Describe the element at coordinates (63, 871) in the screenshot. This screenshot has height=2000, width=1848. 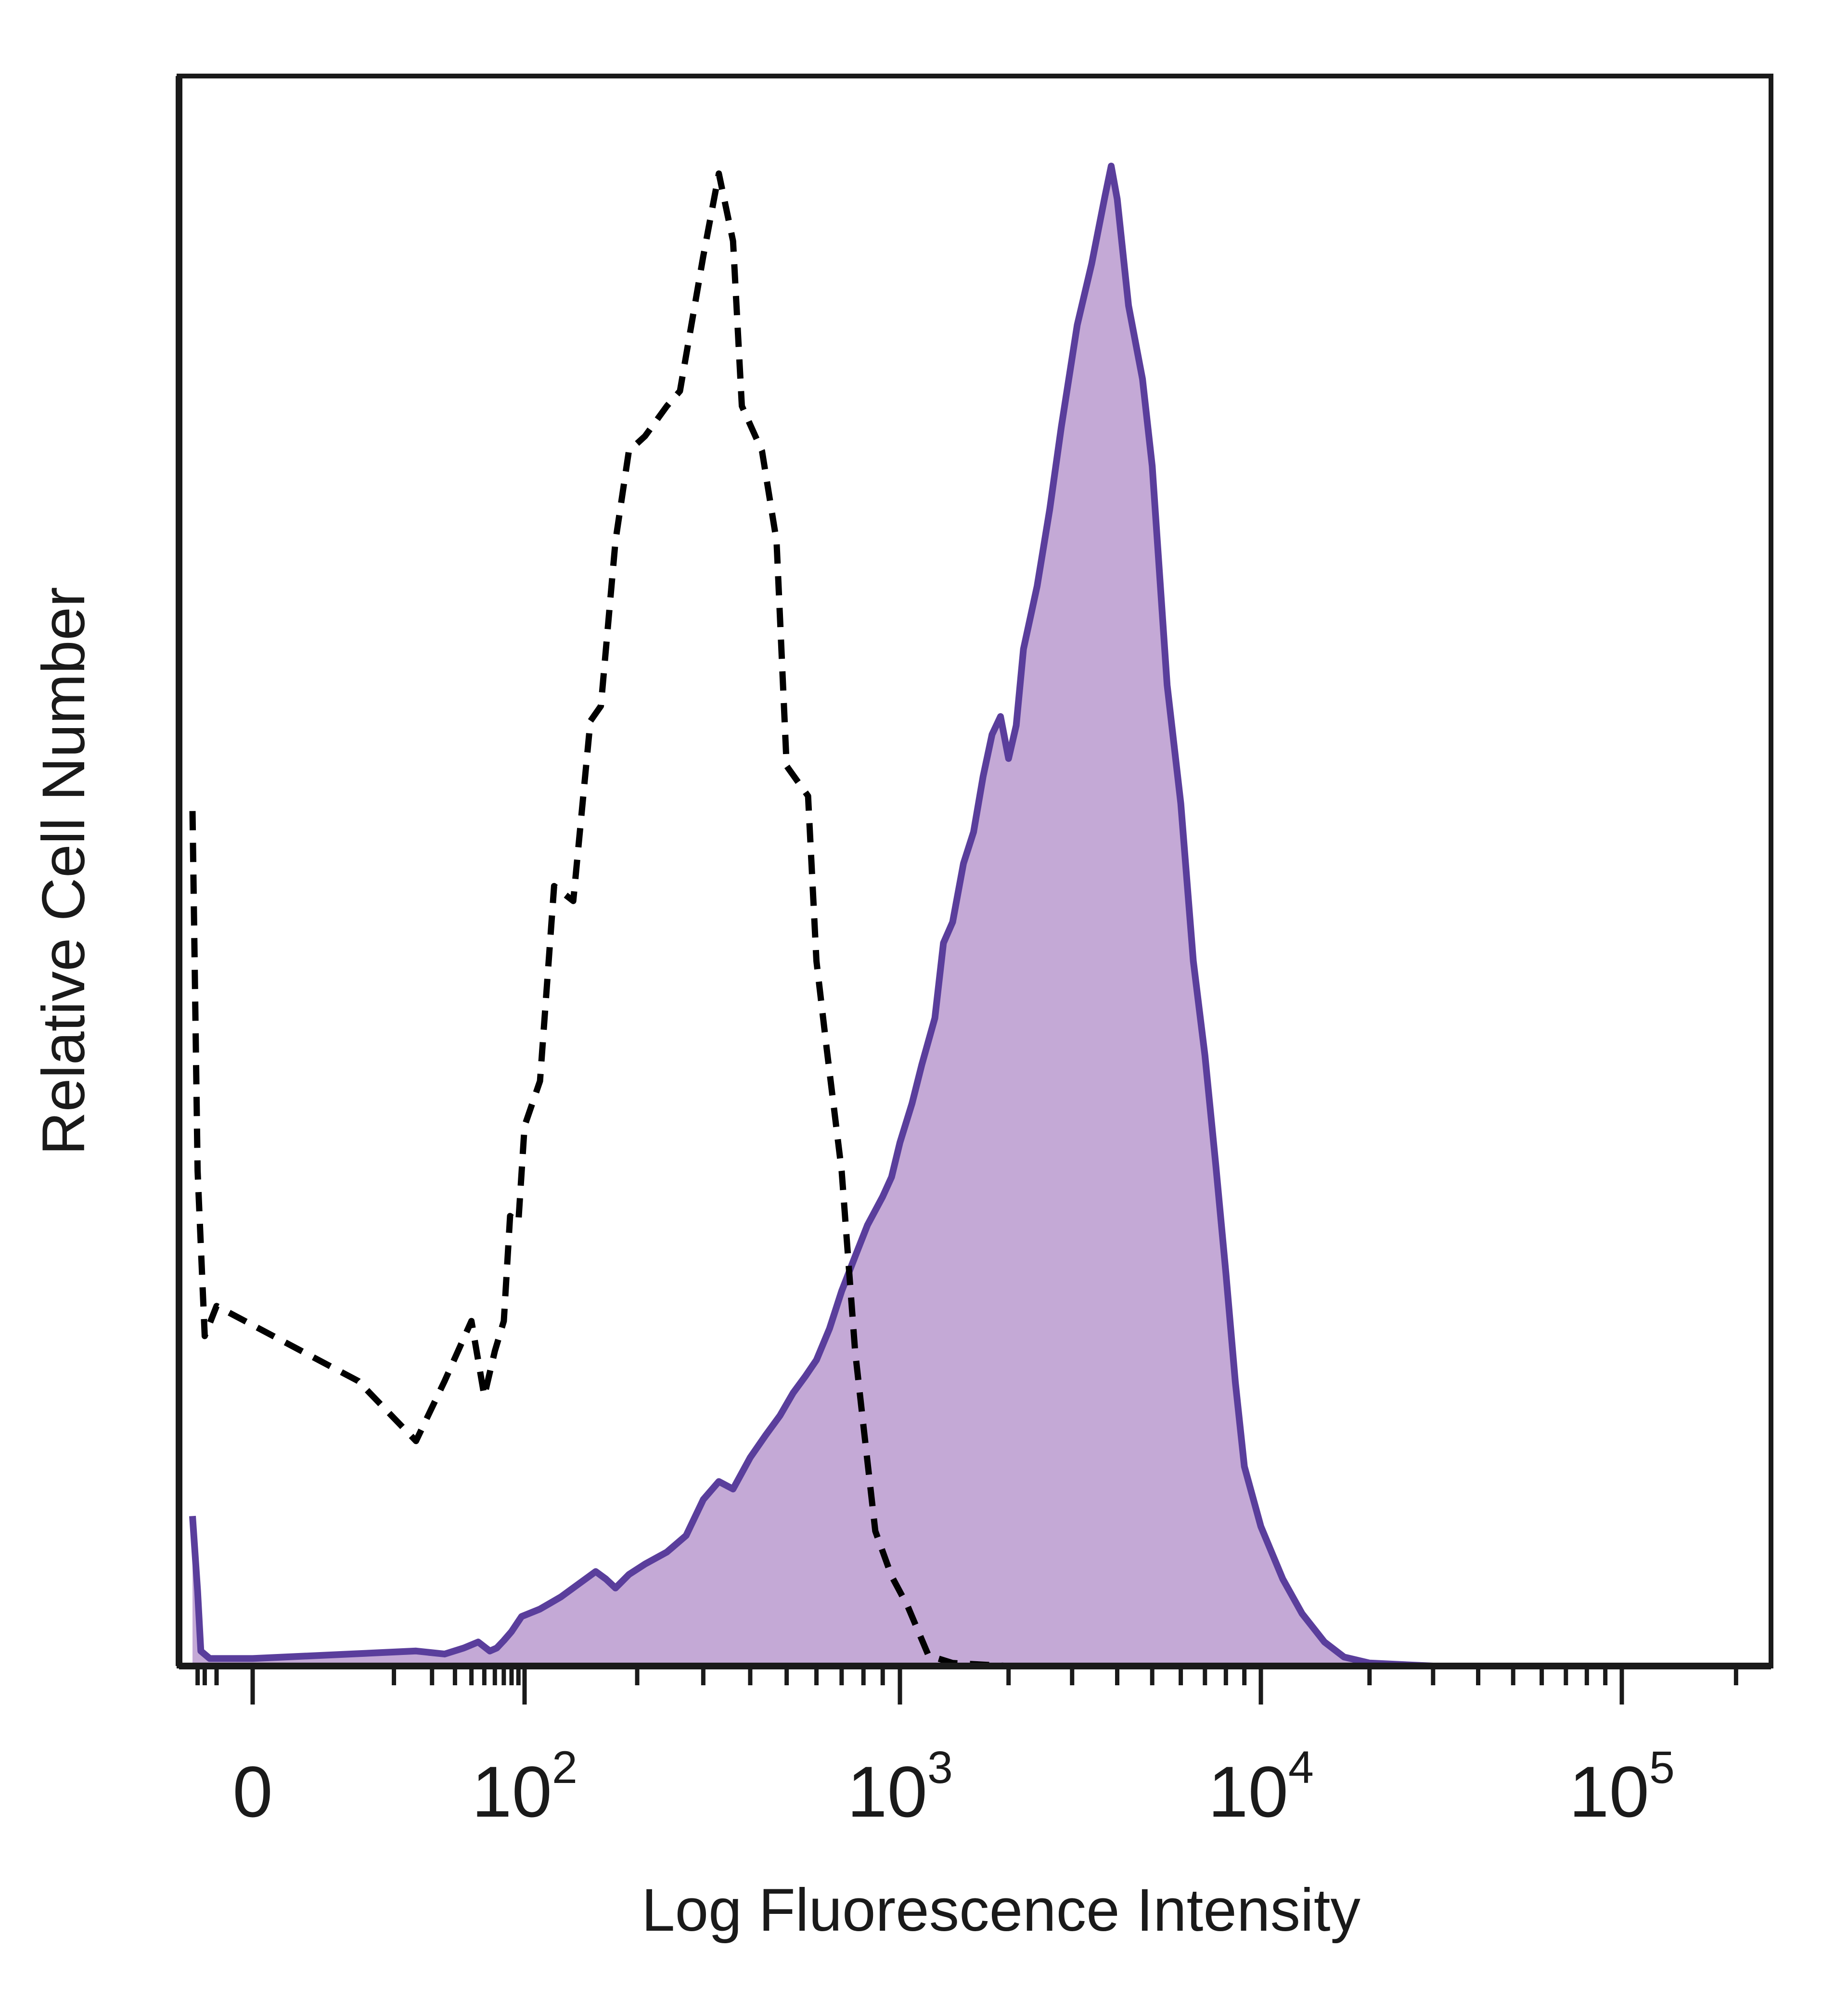
I see `y-axis-title: Relative Cell Number` at that location.